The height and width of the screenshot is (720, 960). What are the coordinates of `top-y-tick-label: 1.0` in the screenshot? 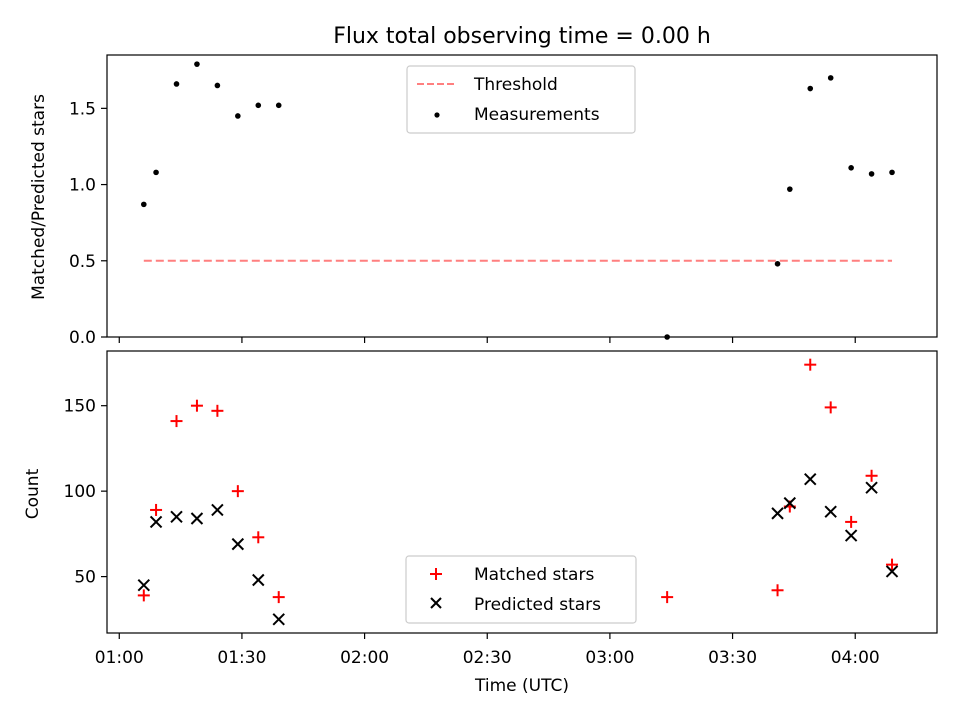 It's located at (82, 186).